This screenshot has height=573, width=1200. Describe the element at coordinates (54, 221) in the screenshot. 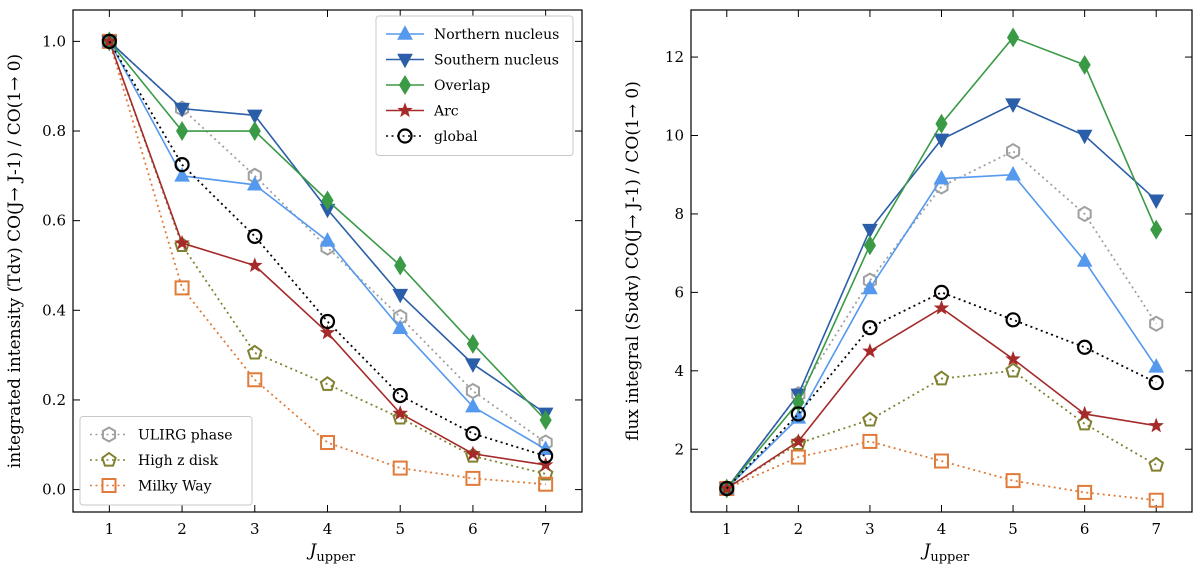

I see `y-tick-label: 0.6` at that location.